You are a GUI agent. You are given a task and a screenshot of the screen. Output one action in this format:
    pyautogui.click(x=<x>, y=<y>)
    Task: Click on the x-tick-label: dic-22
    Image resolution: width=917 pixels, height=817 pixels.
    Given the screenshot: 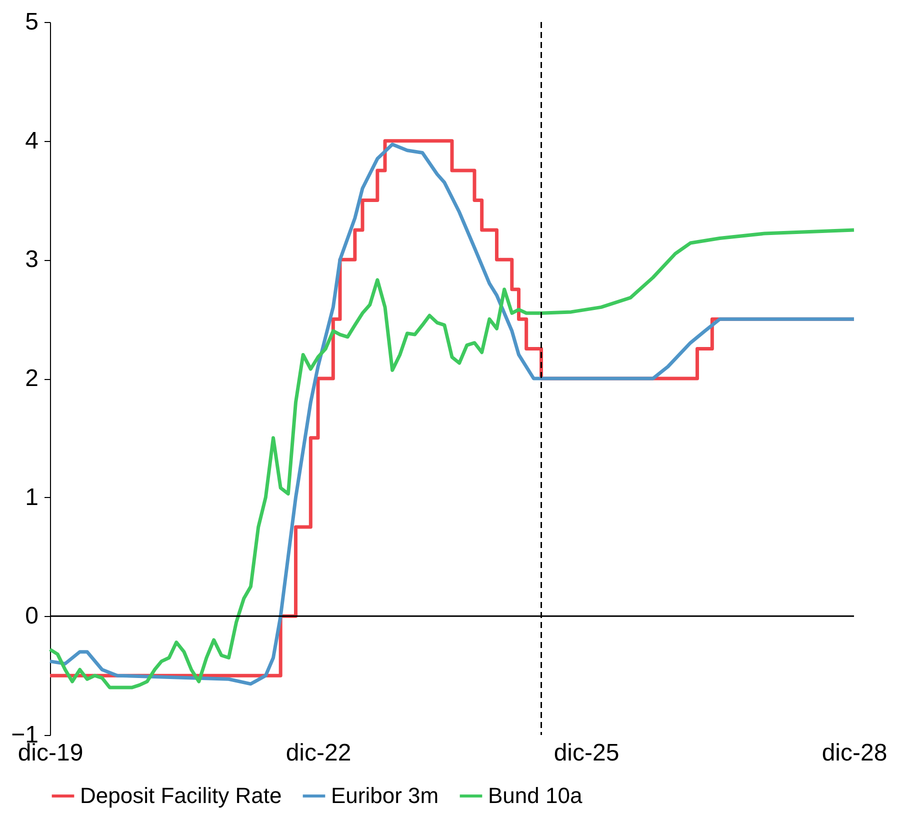 What is the action you would take?
    pyautogui.click(x=319, y=753)
    